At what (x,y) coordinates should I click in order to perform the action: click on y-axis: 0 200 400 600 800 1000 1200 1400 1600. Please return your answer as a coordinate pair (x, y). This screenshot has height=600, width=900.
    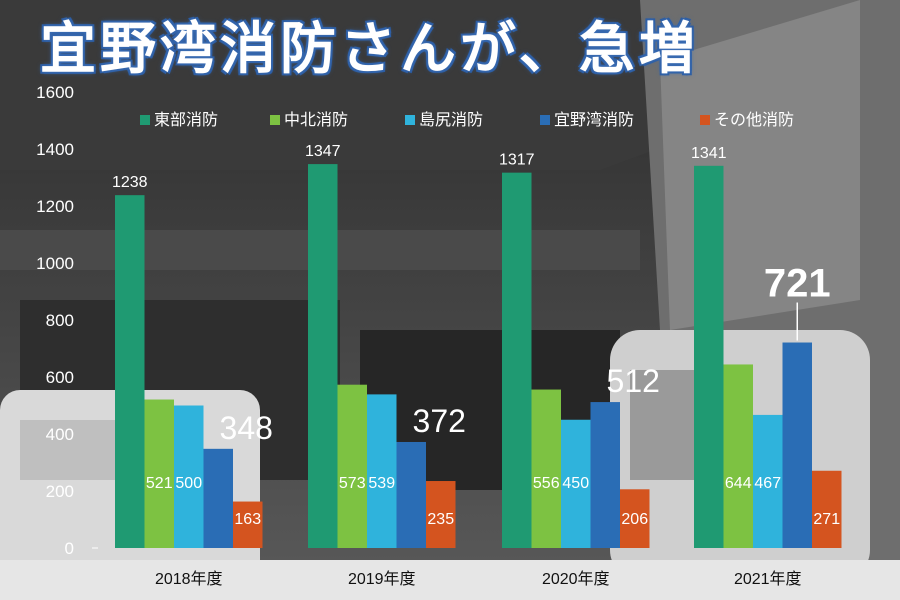
    Looking at the image, I should click on (55, 320).